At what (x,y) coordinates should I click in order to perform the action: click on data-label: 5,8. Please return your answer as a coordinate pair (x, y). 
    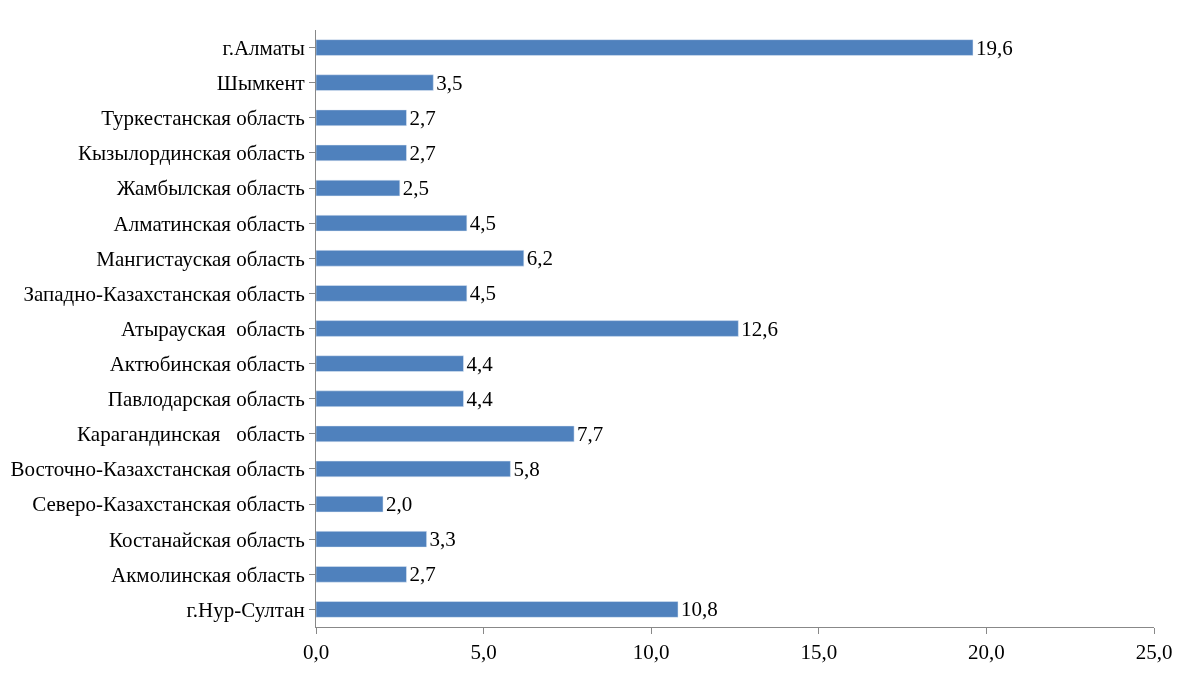
    Looking at the image, I should click on (526, 468).